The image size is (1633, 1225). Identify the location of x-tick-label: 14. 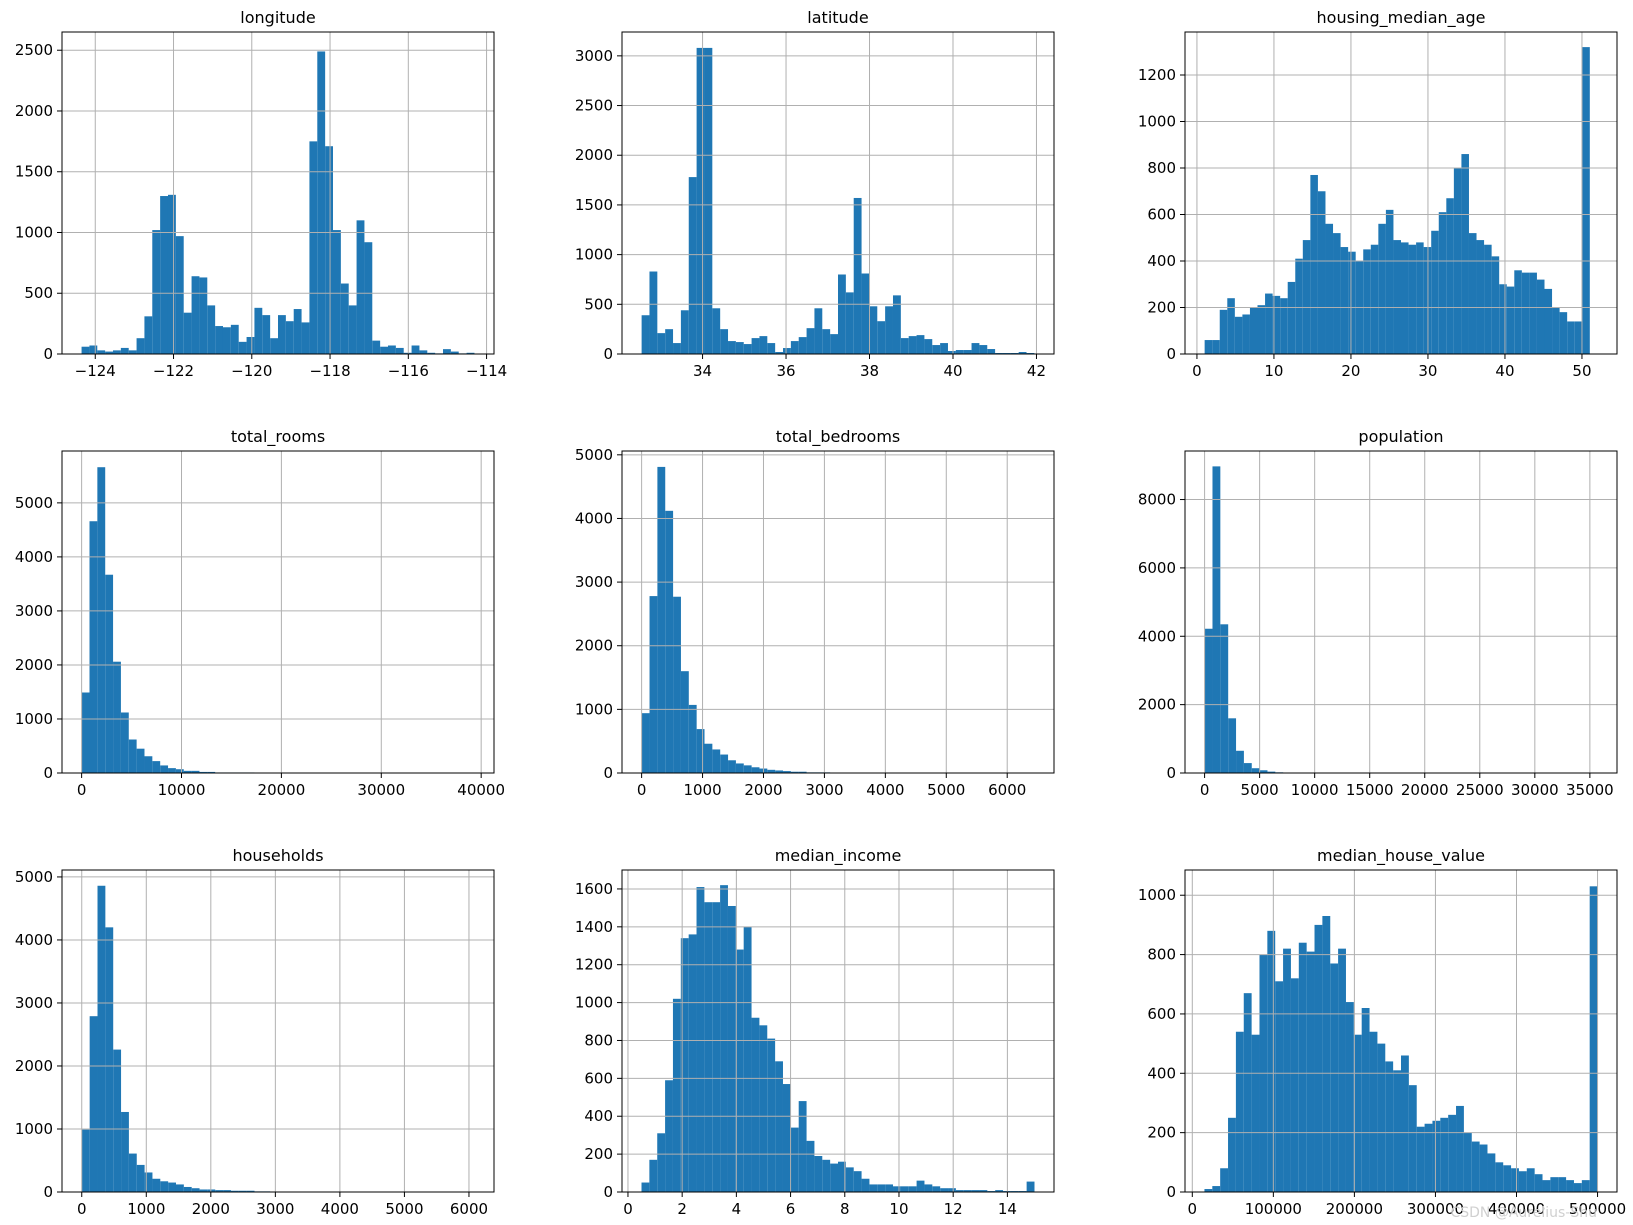
(1007, 1209).